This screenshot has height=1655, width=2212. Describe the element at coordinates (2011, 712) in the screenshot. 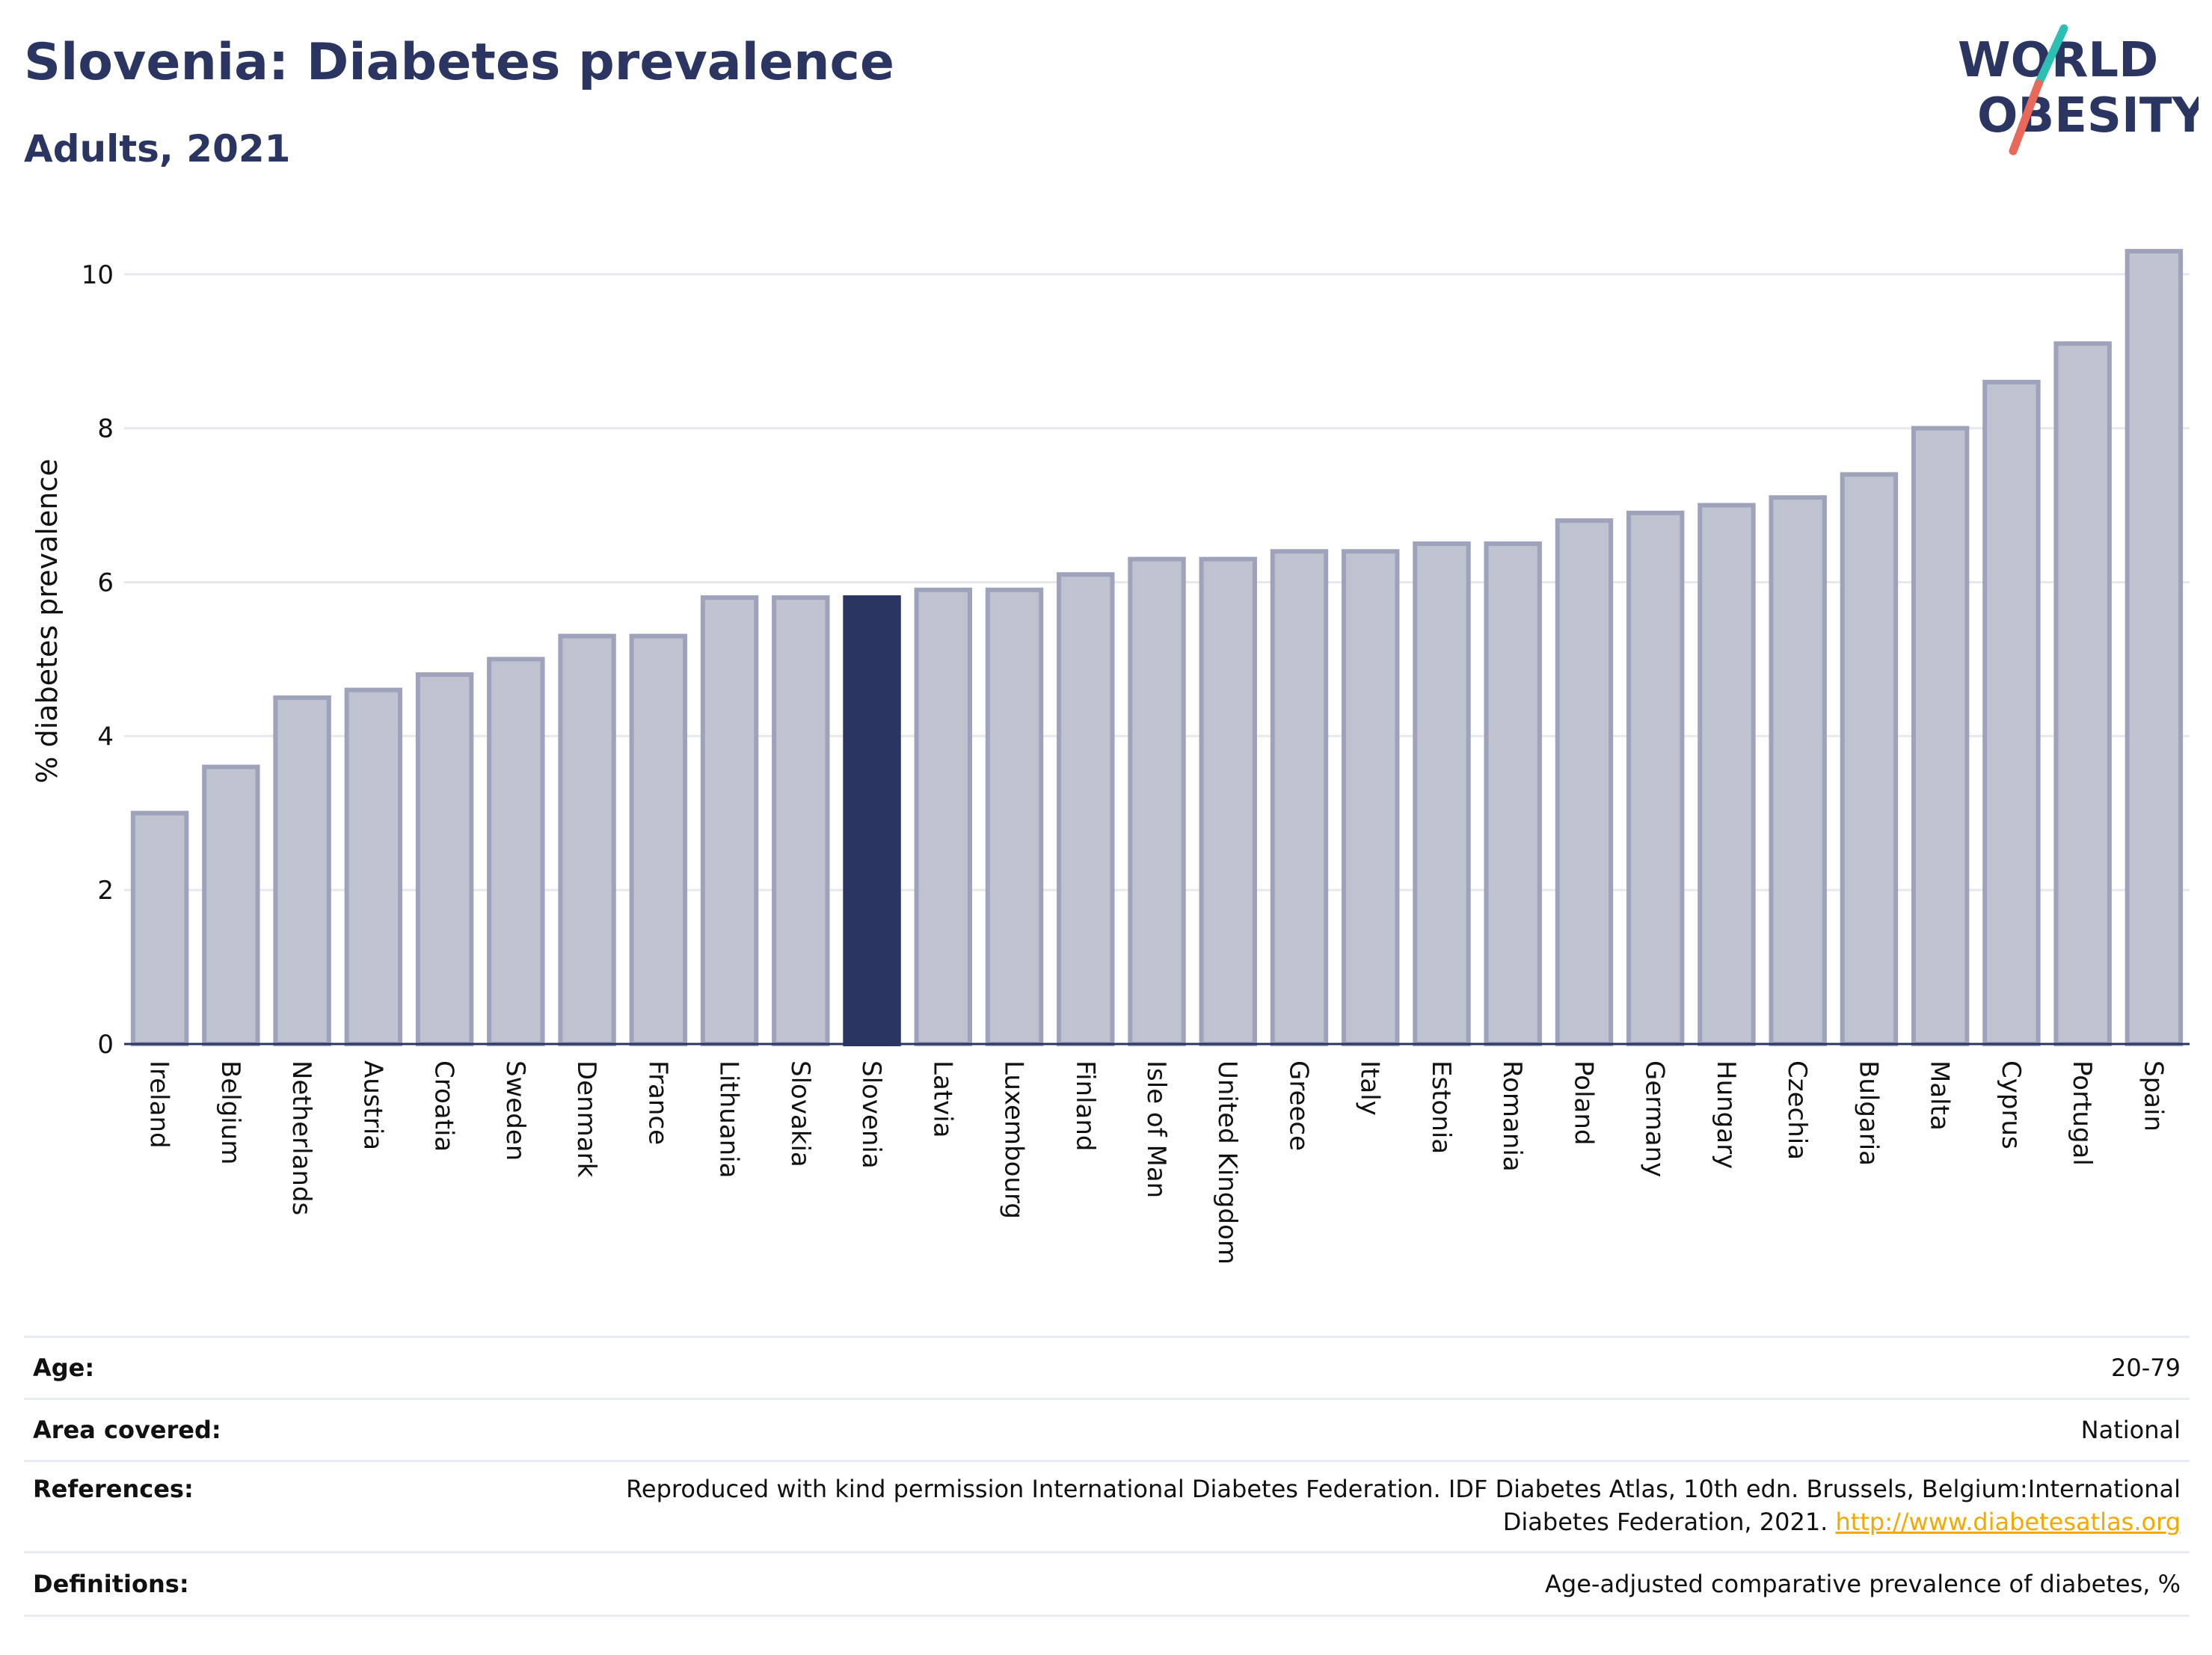

I see `bar-cyprus` at that location.